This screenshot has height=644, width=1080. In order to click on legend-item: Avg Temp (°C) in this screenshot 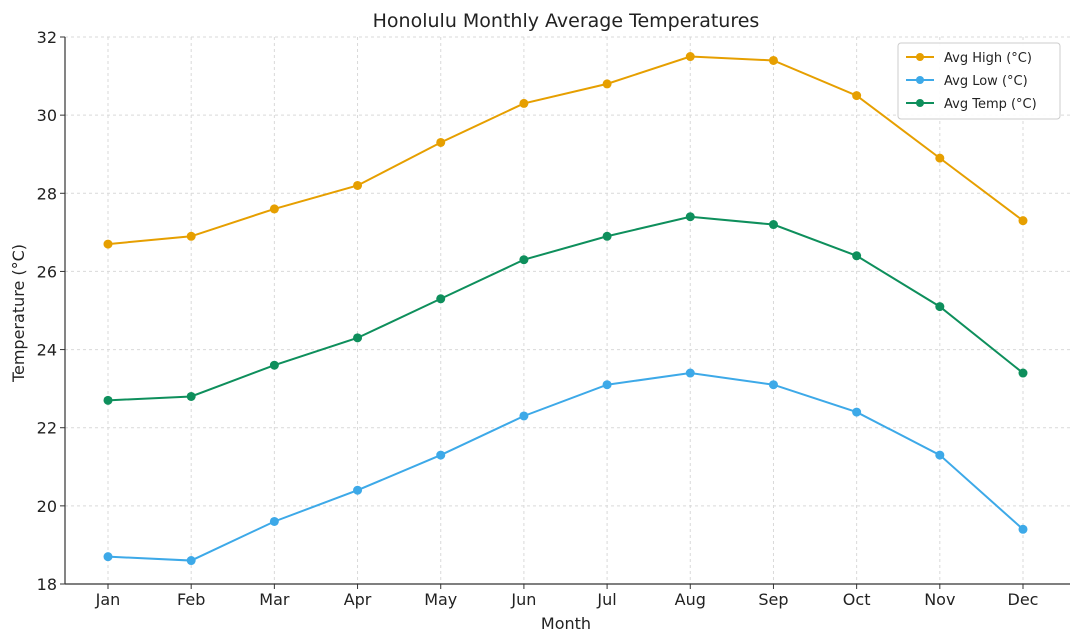, I will do `click(971, 104)`.